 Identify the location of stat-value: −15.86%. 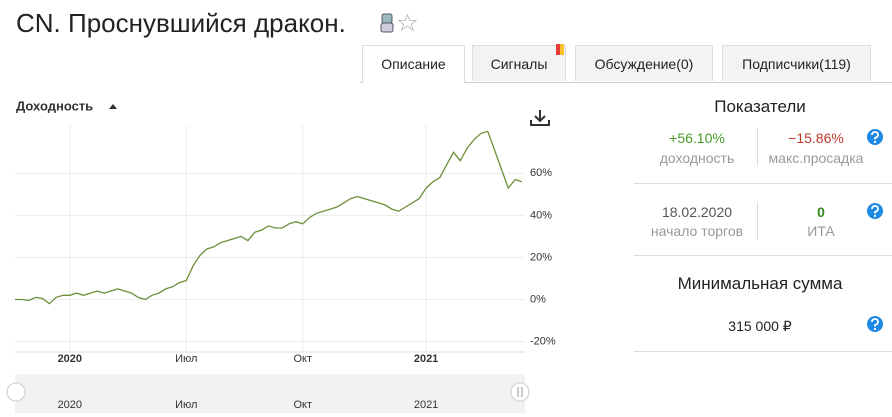
(816, 138).